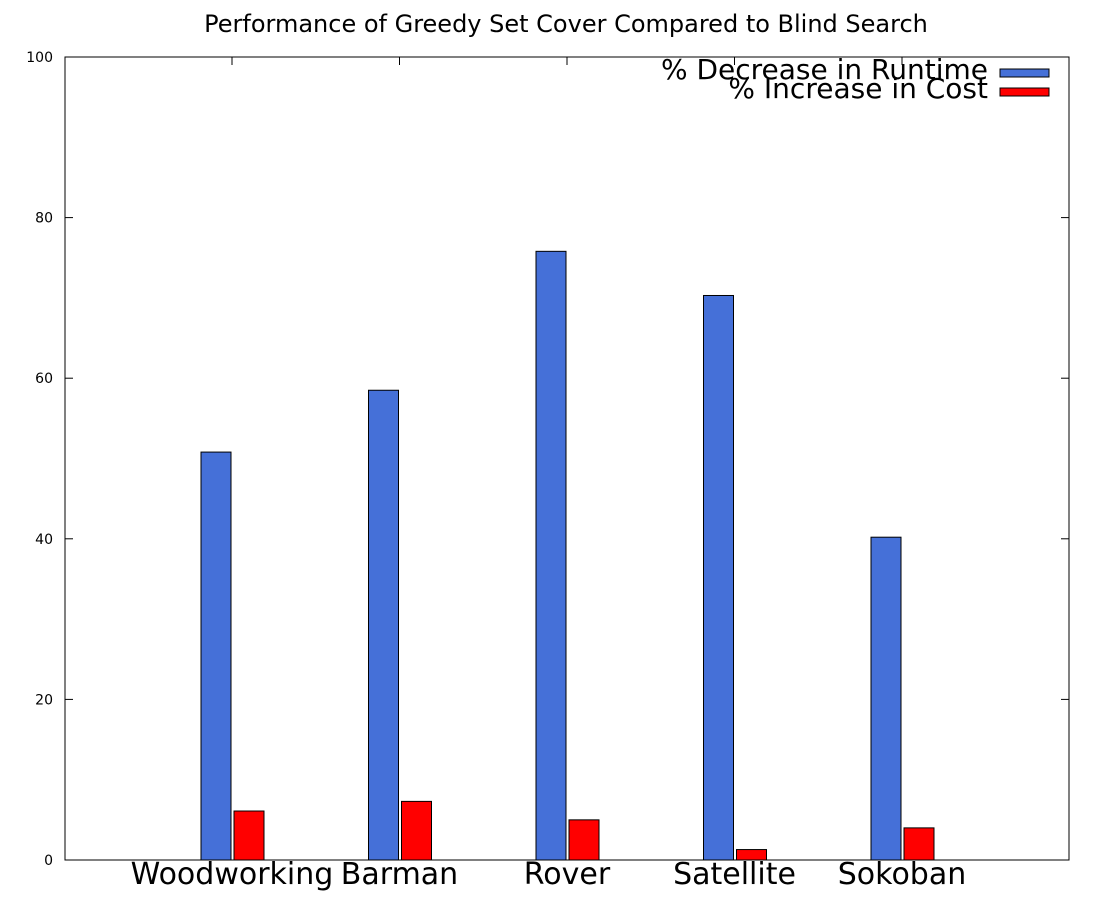  I want to click on x-tick-label: Barman, so click(399, 874).